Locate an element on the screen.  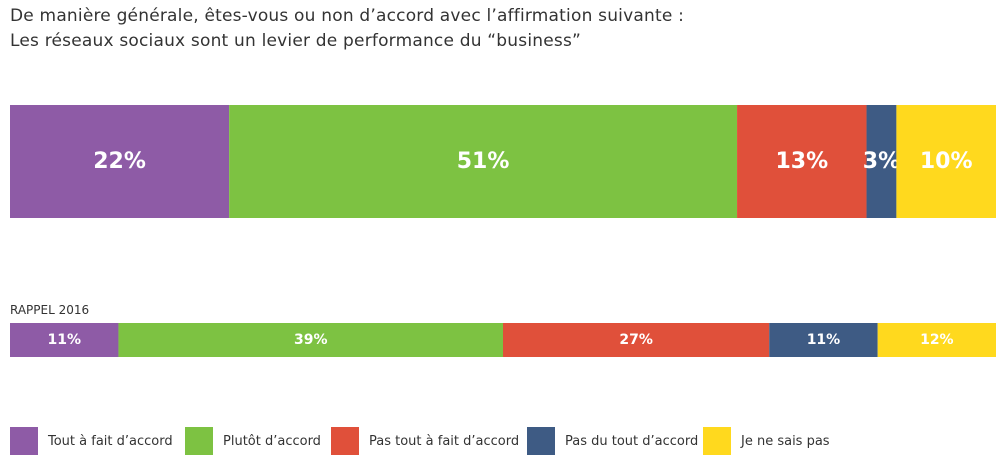
legend-label: Pas du tout d’accord is located at coordinates (632, 441).